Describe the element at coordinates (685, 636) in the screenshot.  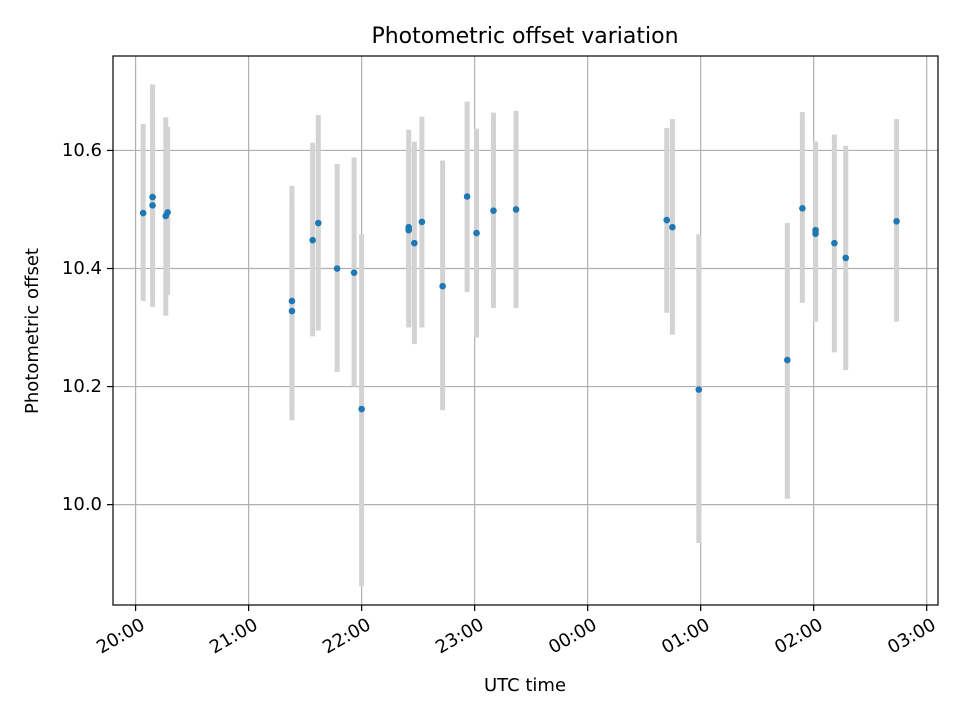
I see `x-tick-label: 01:00` at that location.